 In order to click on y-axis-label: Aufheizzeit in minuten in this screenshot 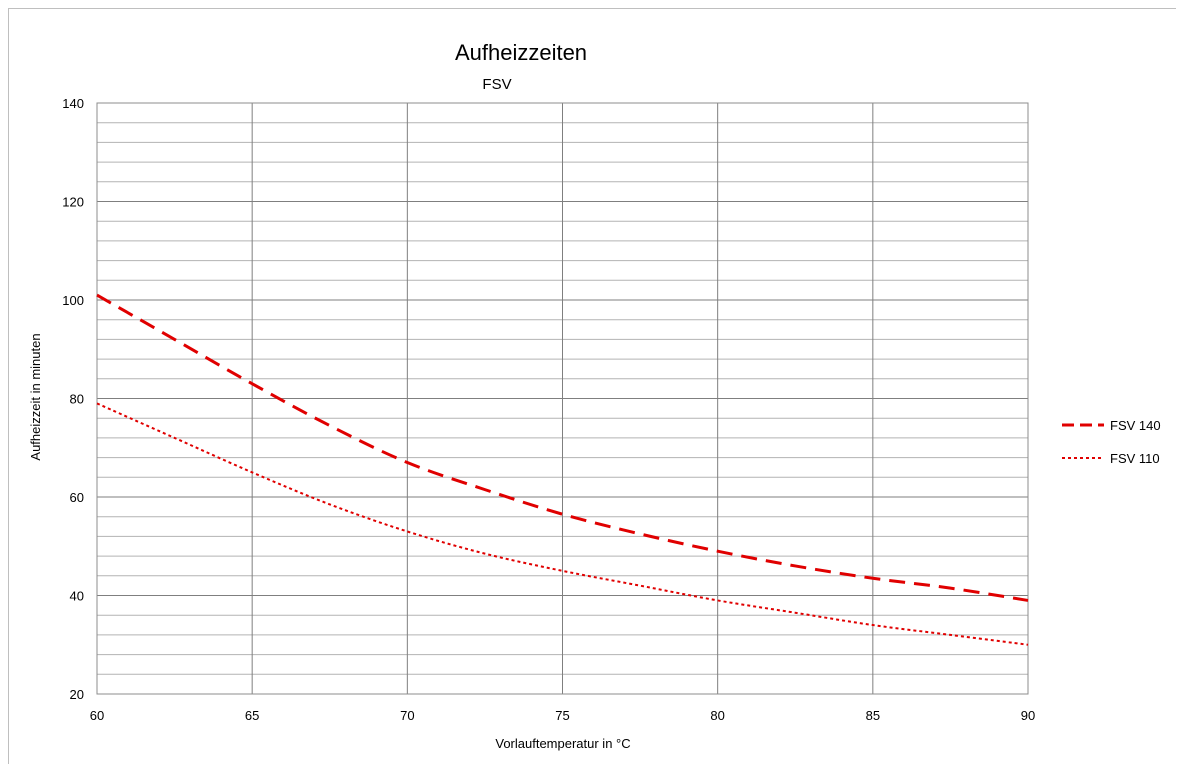, I will do `click(35, 396)`.